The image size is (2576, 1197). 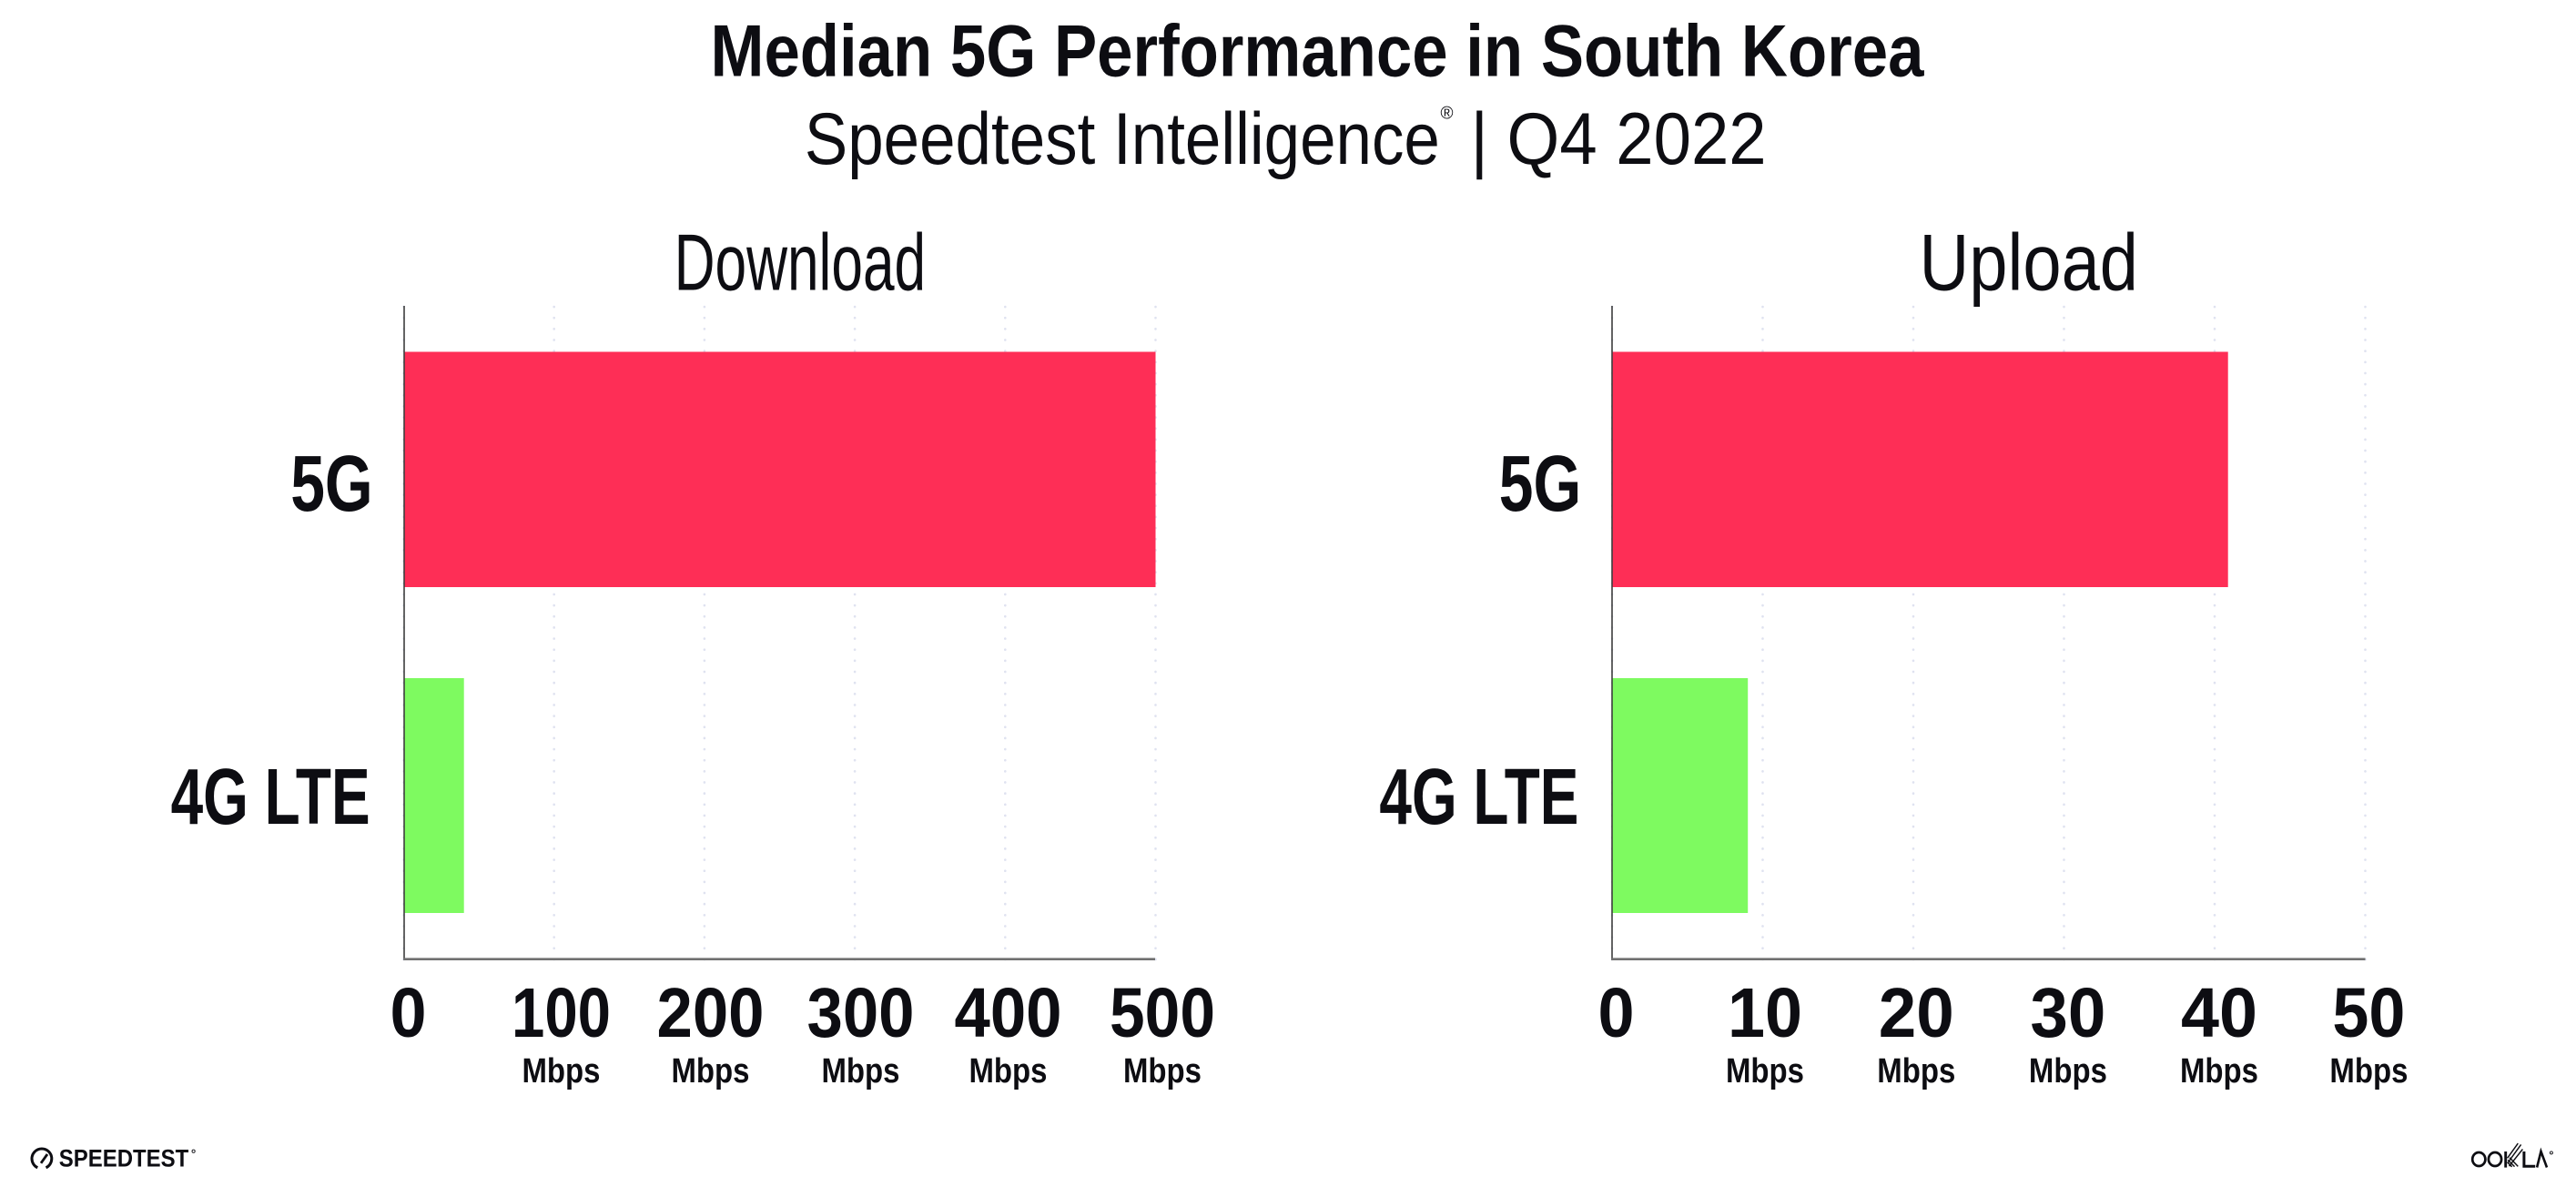 What do you see at coordinates (2219, 1013) in the screenshot?
I see `svg-text: 40` at bounding box center [2219, 1013].